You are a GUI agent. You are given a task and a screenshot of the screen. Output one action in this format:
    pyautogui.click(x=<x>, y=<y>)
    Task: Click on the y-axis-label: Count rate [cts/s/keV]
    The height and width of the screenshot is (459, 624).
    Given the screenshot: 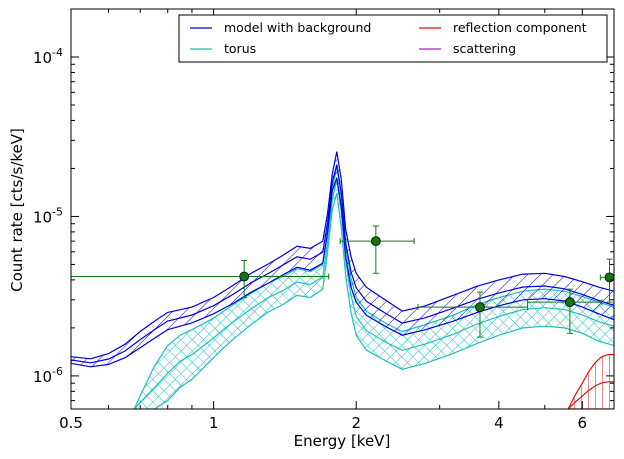 What is the action you would take?
    pyautogui.click(x=17, y=210)
    